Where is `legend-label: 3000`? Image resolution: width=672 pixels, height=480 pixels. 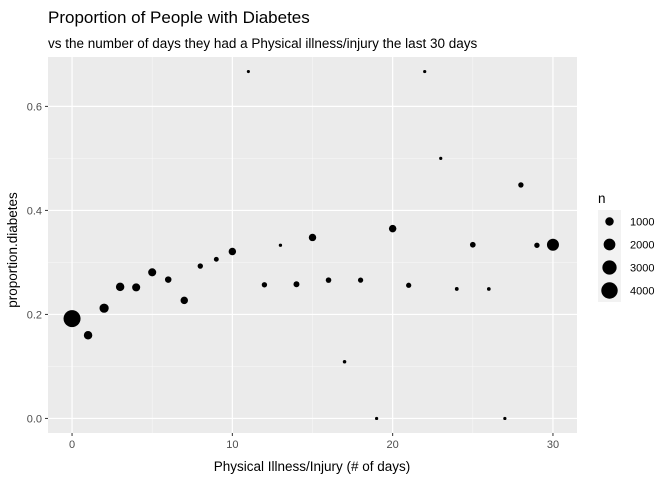
legend-label: 3000 is located at coordinates (642, 269).